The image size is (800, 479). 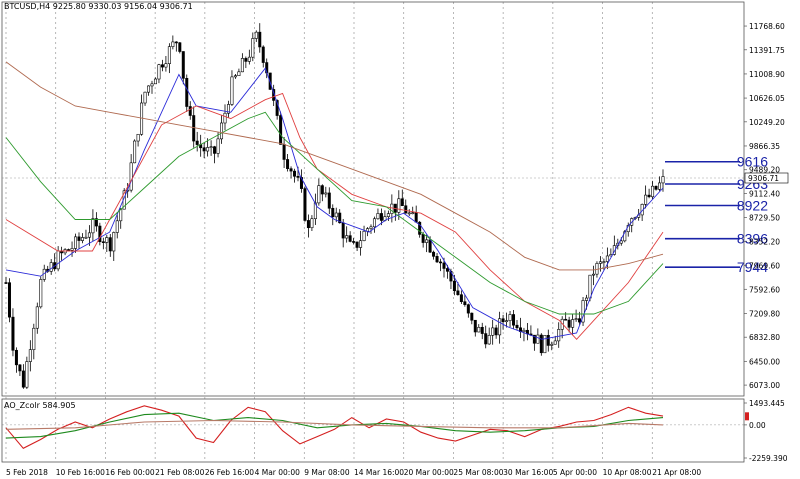 I want to click on y-tick-label: 9489.20, so click(x=764, y=170).